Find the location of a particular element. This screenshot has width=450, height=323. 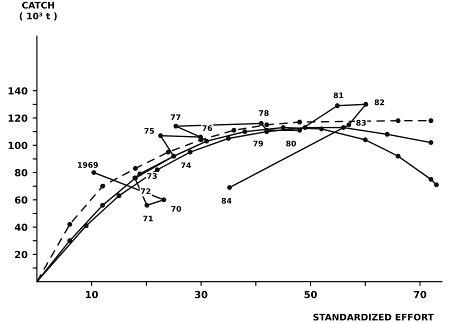

x-tick-label: 70 is located at coordinates (420, 294).